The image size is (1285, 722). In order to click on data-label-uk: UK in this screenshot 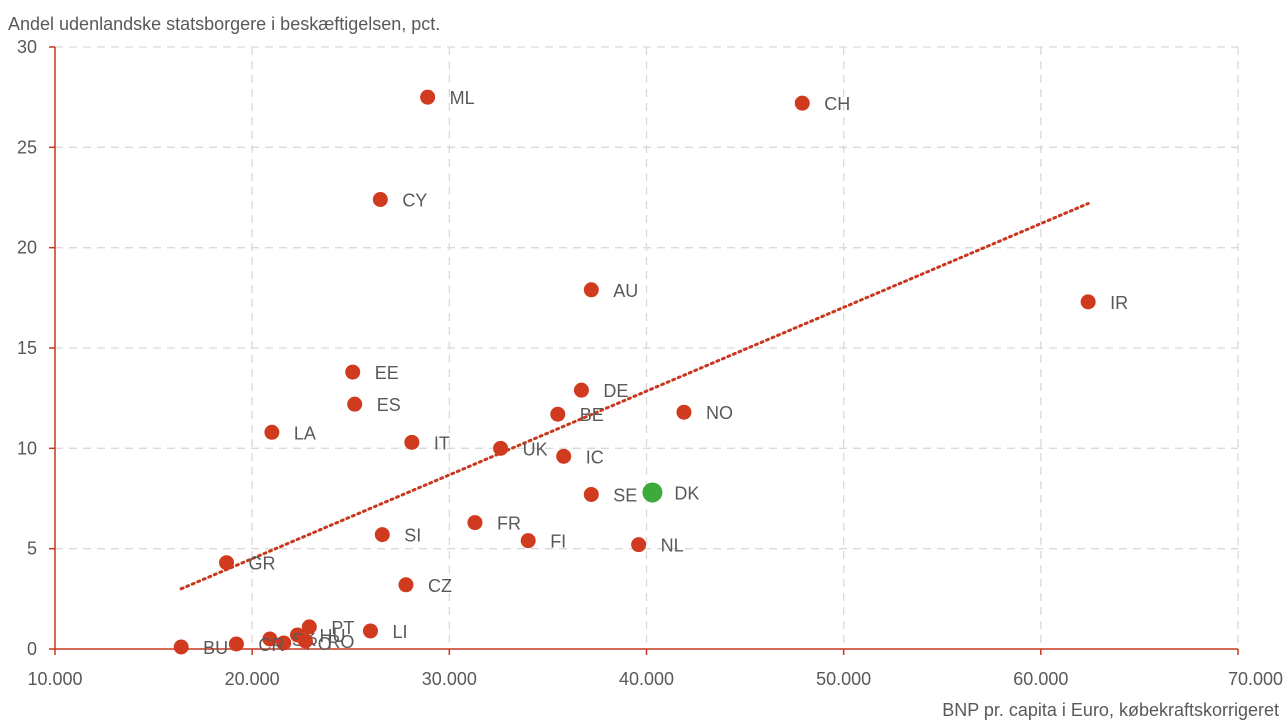, I will do `click(535, 449)`.